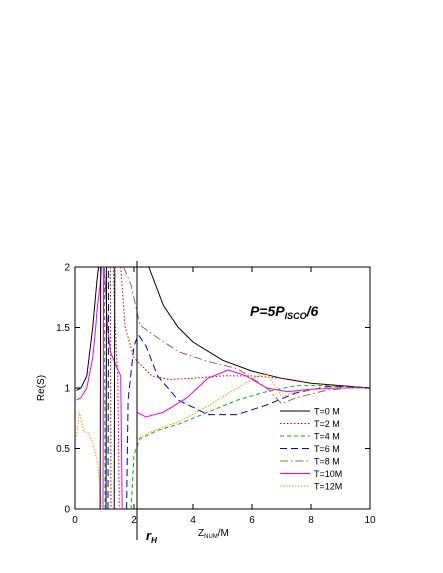  Describe the element at coordinates (75, 520) in the screenshot. I see `x-tick-label: 0` at that location.